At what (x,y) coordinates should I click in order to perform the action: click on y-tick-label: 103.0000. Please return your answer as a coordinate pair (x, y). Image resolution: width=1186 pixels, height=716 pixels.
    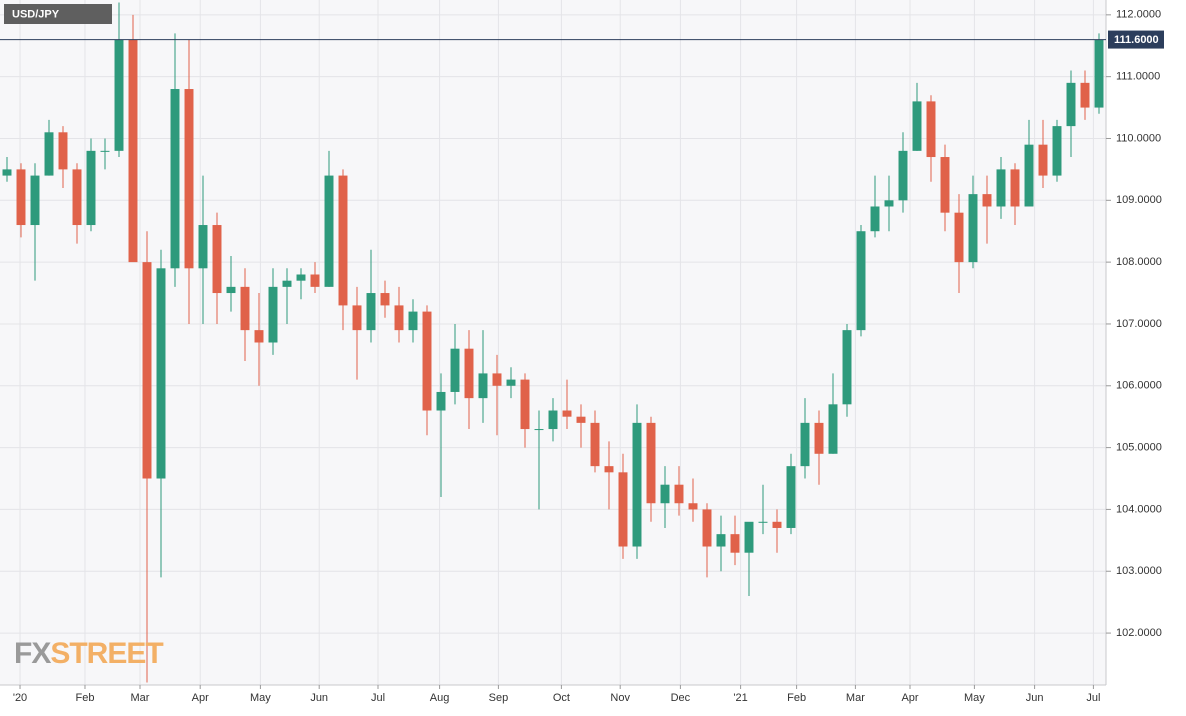
    Looking at the image, I should click on (1139, 571).